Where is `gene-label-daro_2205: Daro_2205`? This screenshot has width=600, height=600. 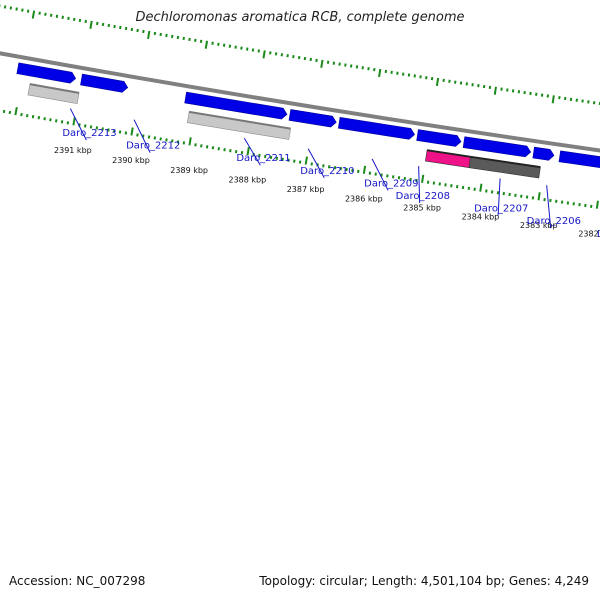 gene-label-daro_2205: Daro_2205 is located at coordinates (598, 234).